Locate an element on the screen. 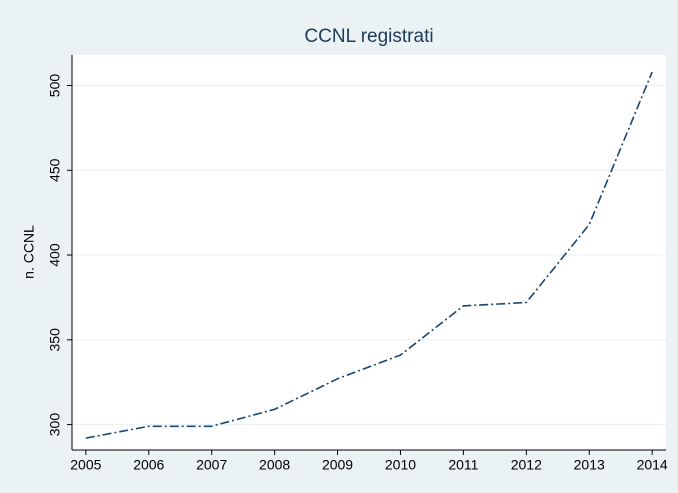 The width and height of the screenshot is (678, 493). x-tick-label: 2009 is located at coordinates (337, 465).